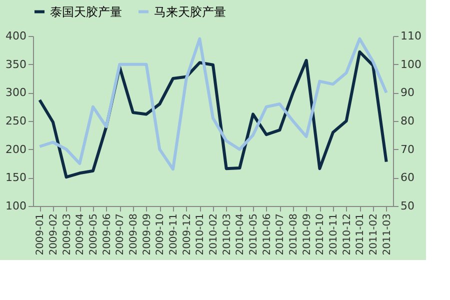  Describe the element at coordinates (254, 235) in the screenshot. I see `x-tick-label: 2010-05` at that location.